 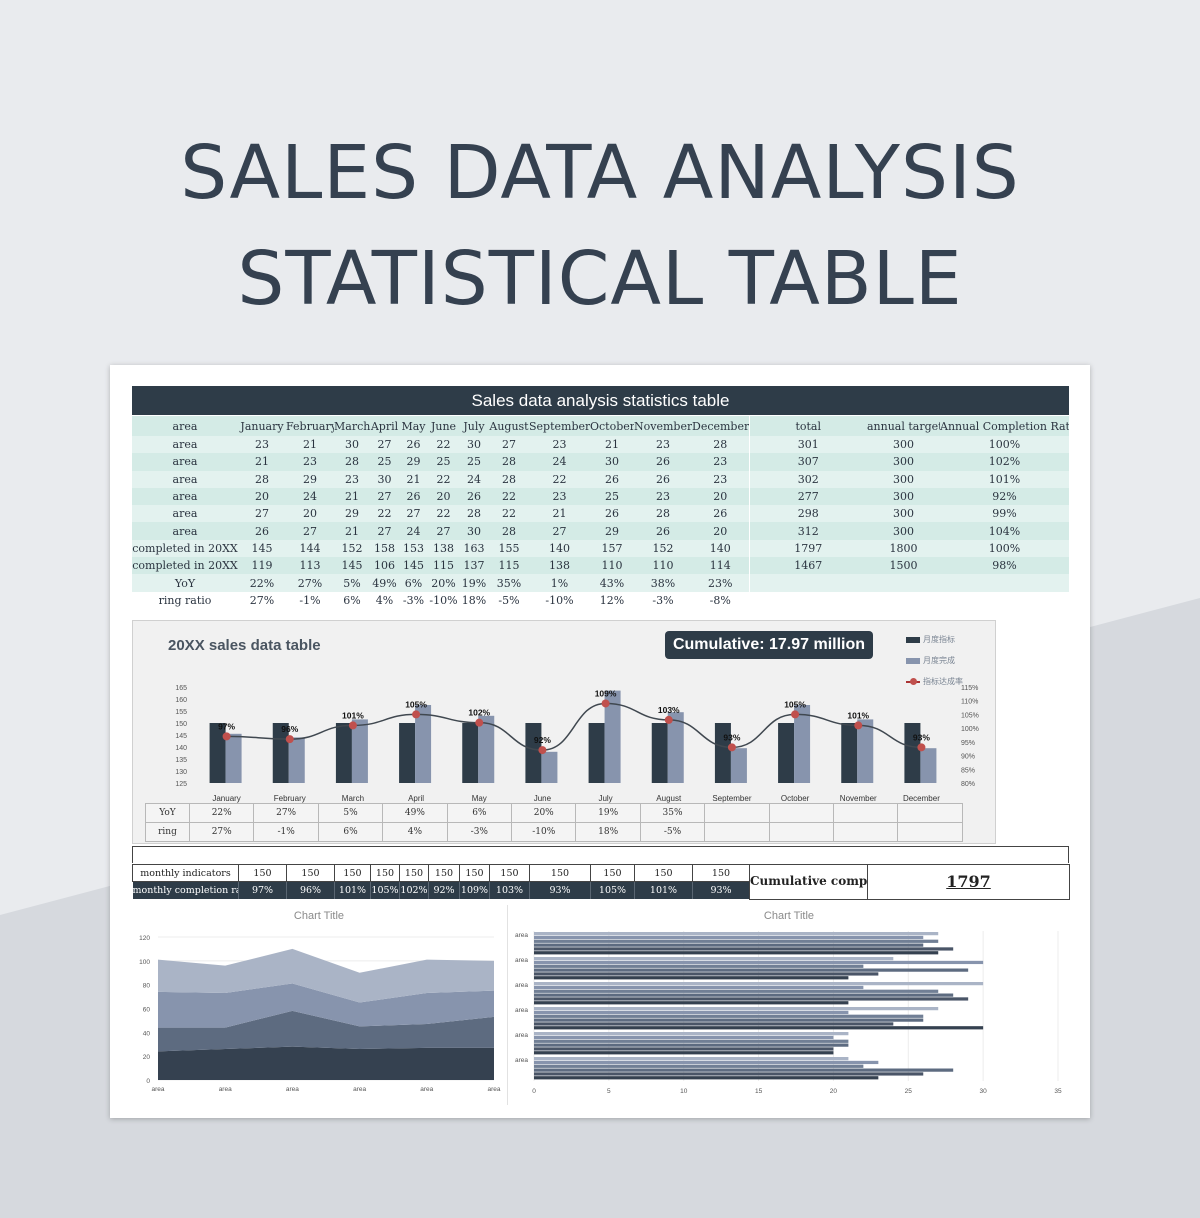 What do you see at coordinates (858, 798) in the screenshot?
I see `x-tick-label: November` at bounding box center [858, 798].